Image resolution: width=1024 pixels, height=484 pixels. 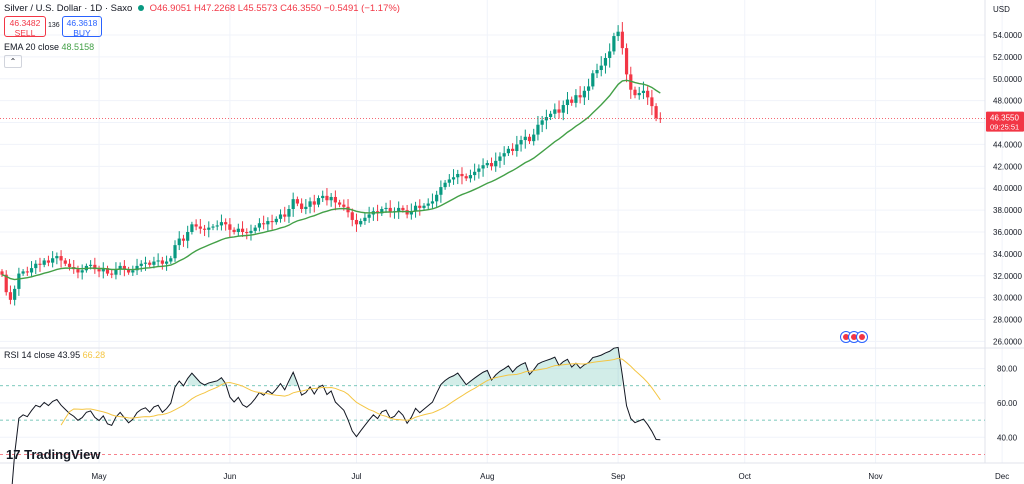 What do you see at coordinates (1007, 276) in the screenshot?
I see `price-tick-label: 32.0000` at bounding box center [1007, 276].